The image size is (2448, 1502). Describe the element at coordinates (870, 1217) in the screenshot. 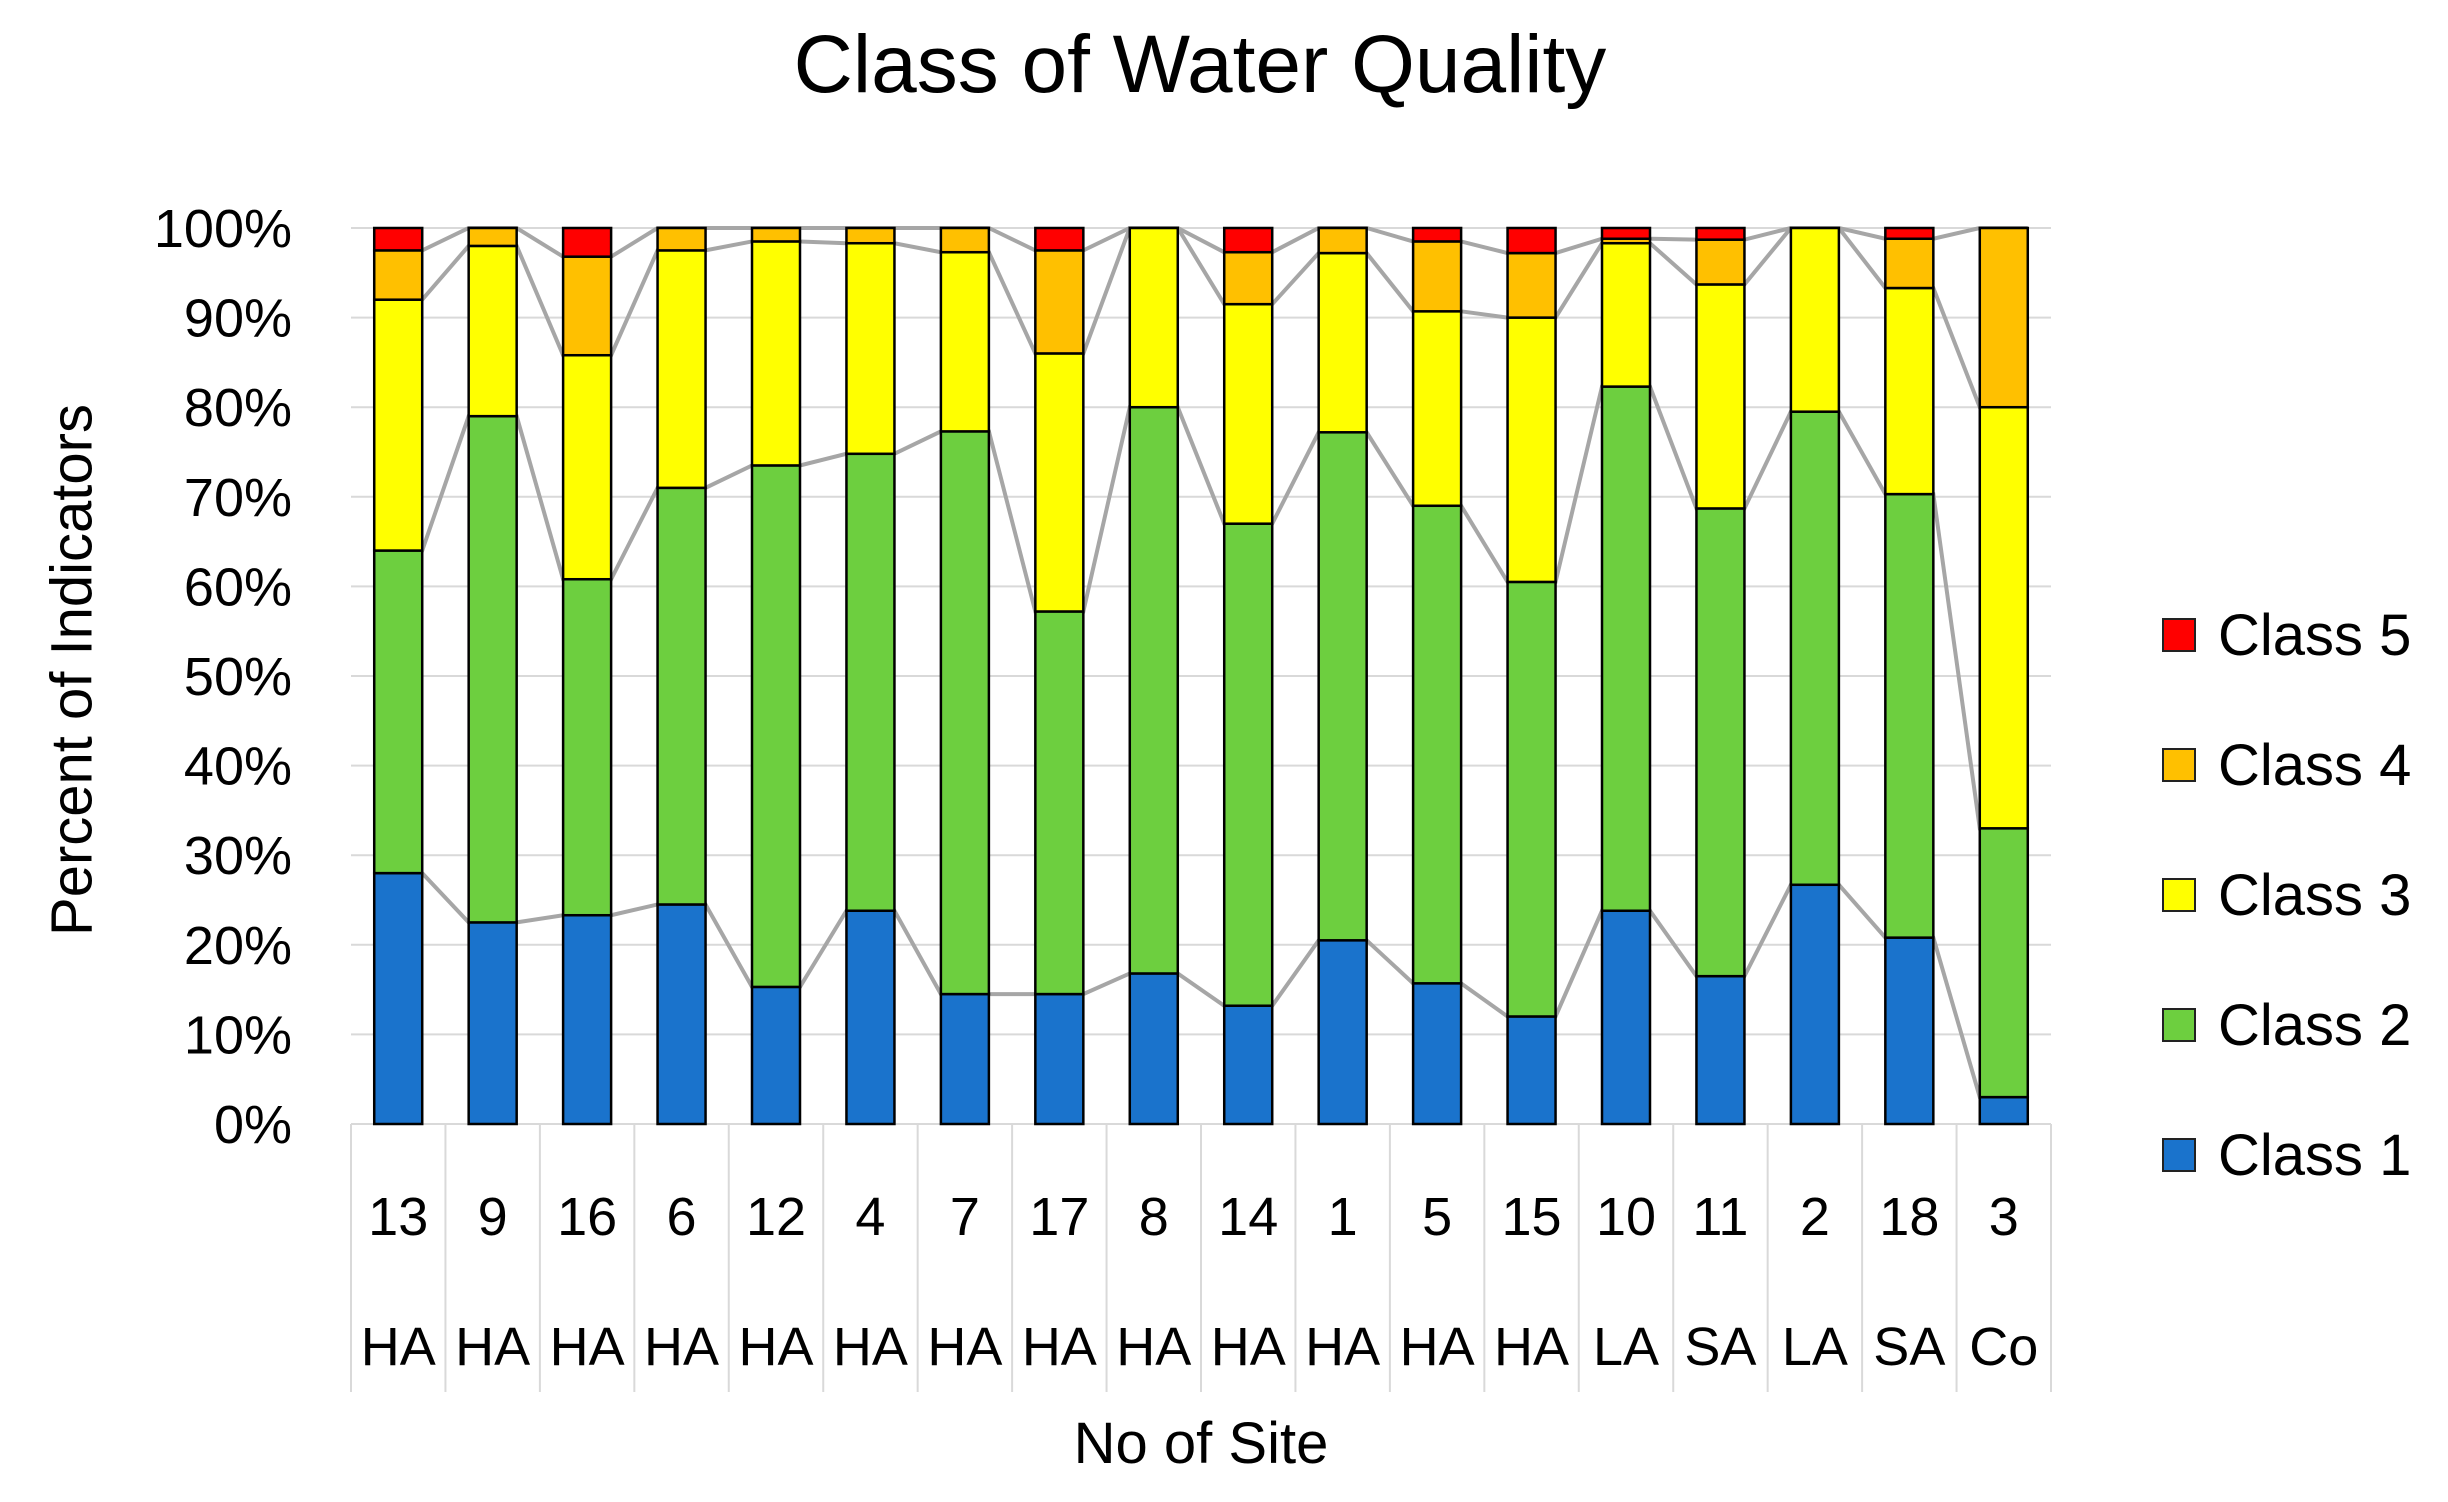

I see `x-tick-label-site: 4` at that location.